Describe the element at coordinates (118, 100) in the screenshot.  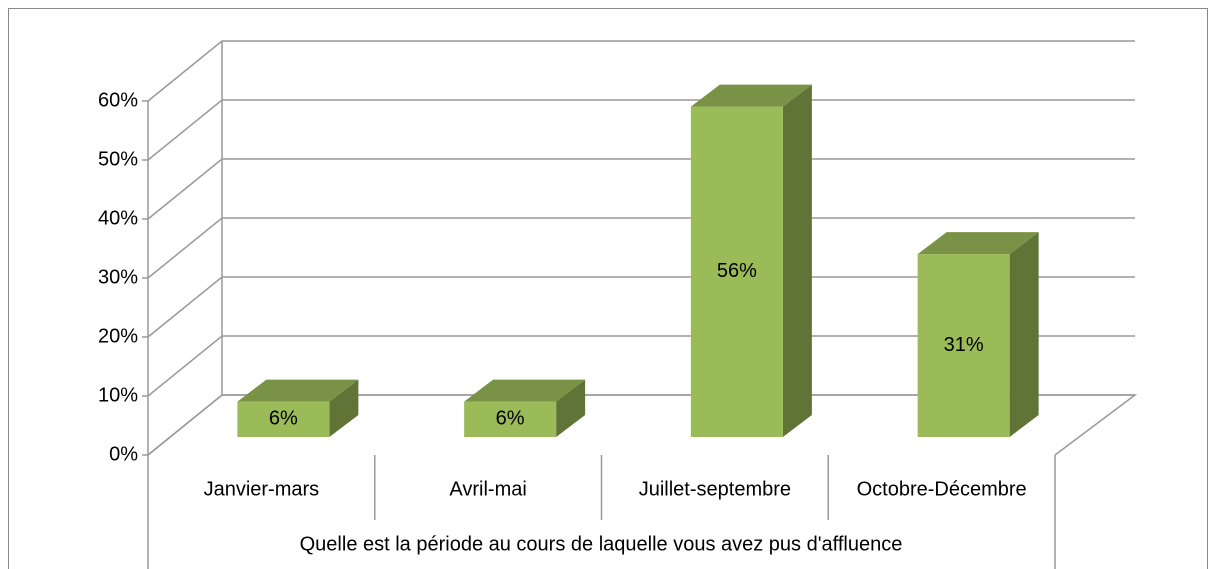
I see `y-tick-label: 60%` at that location.